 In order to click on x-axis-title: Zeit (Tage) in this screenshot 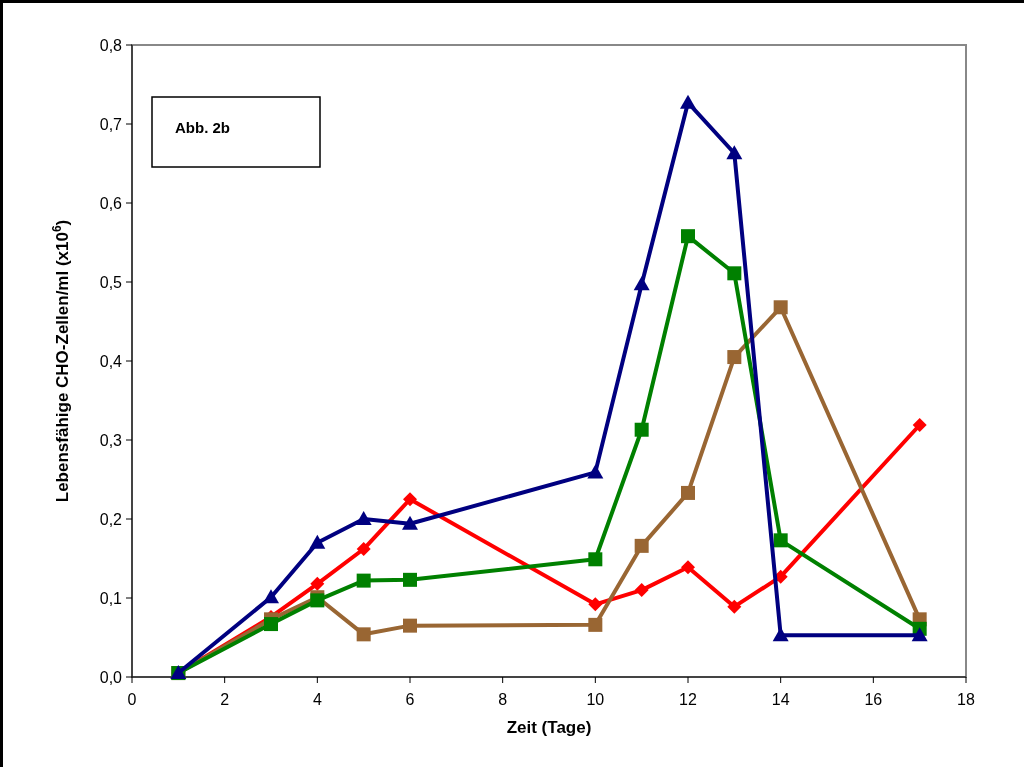, I will do `click(549, 727)`.